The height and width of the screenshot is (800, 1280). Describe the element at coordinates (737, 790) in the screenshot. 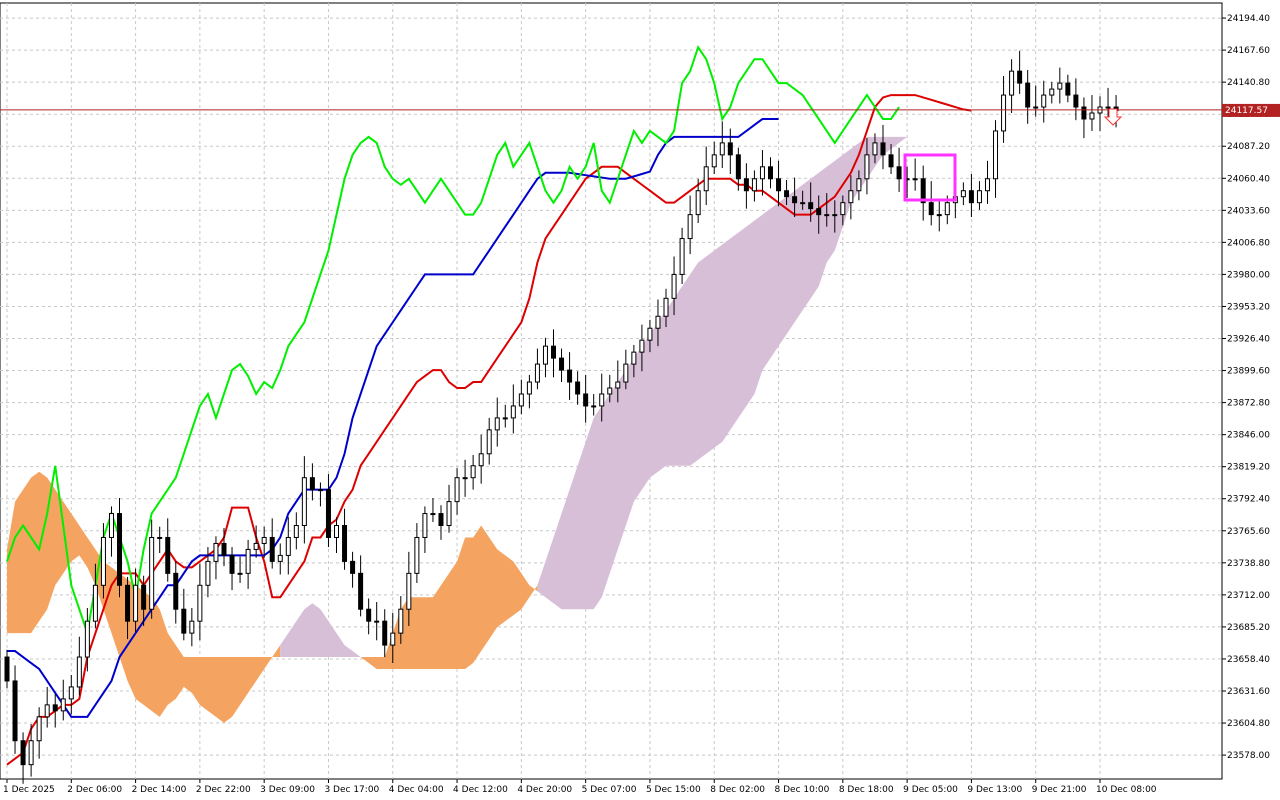

I see `x-tick-label: 8 Dec 02:00` at that location.